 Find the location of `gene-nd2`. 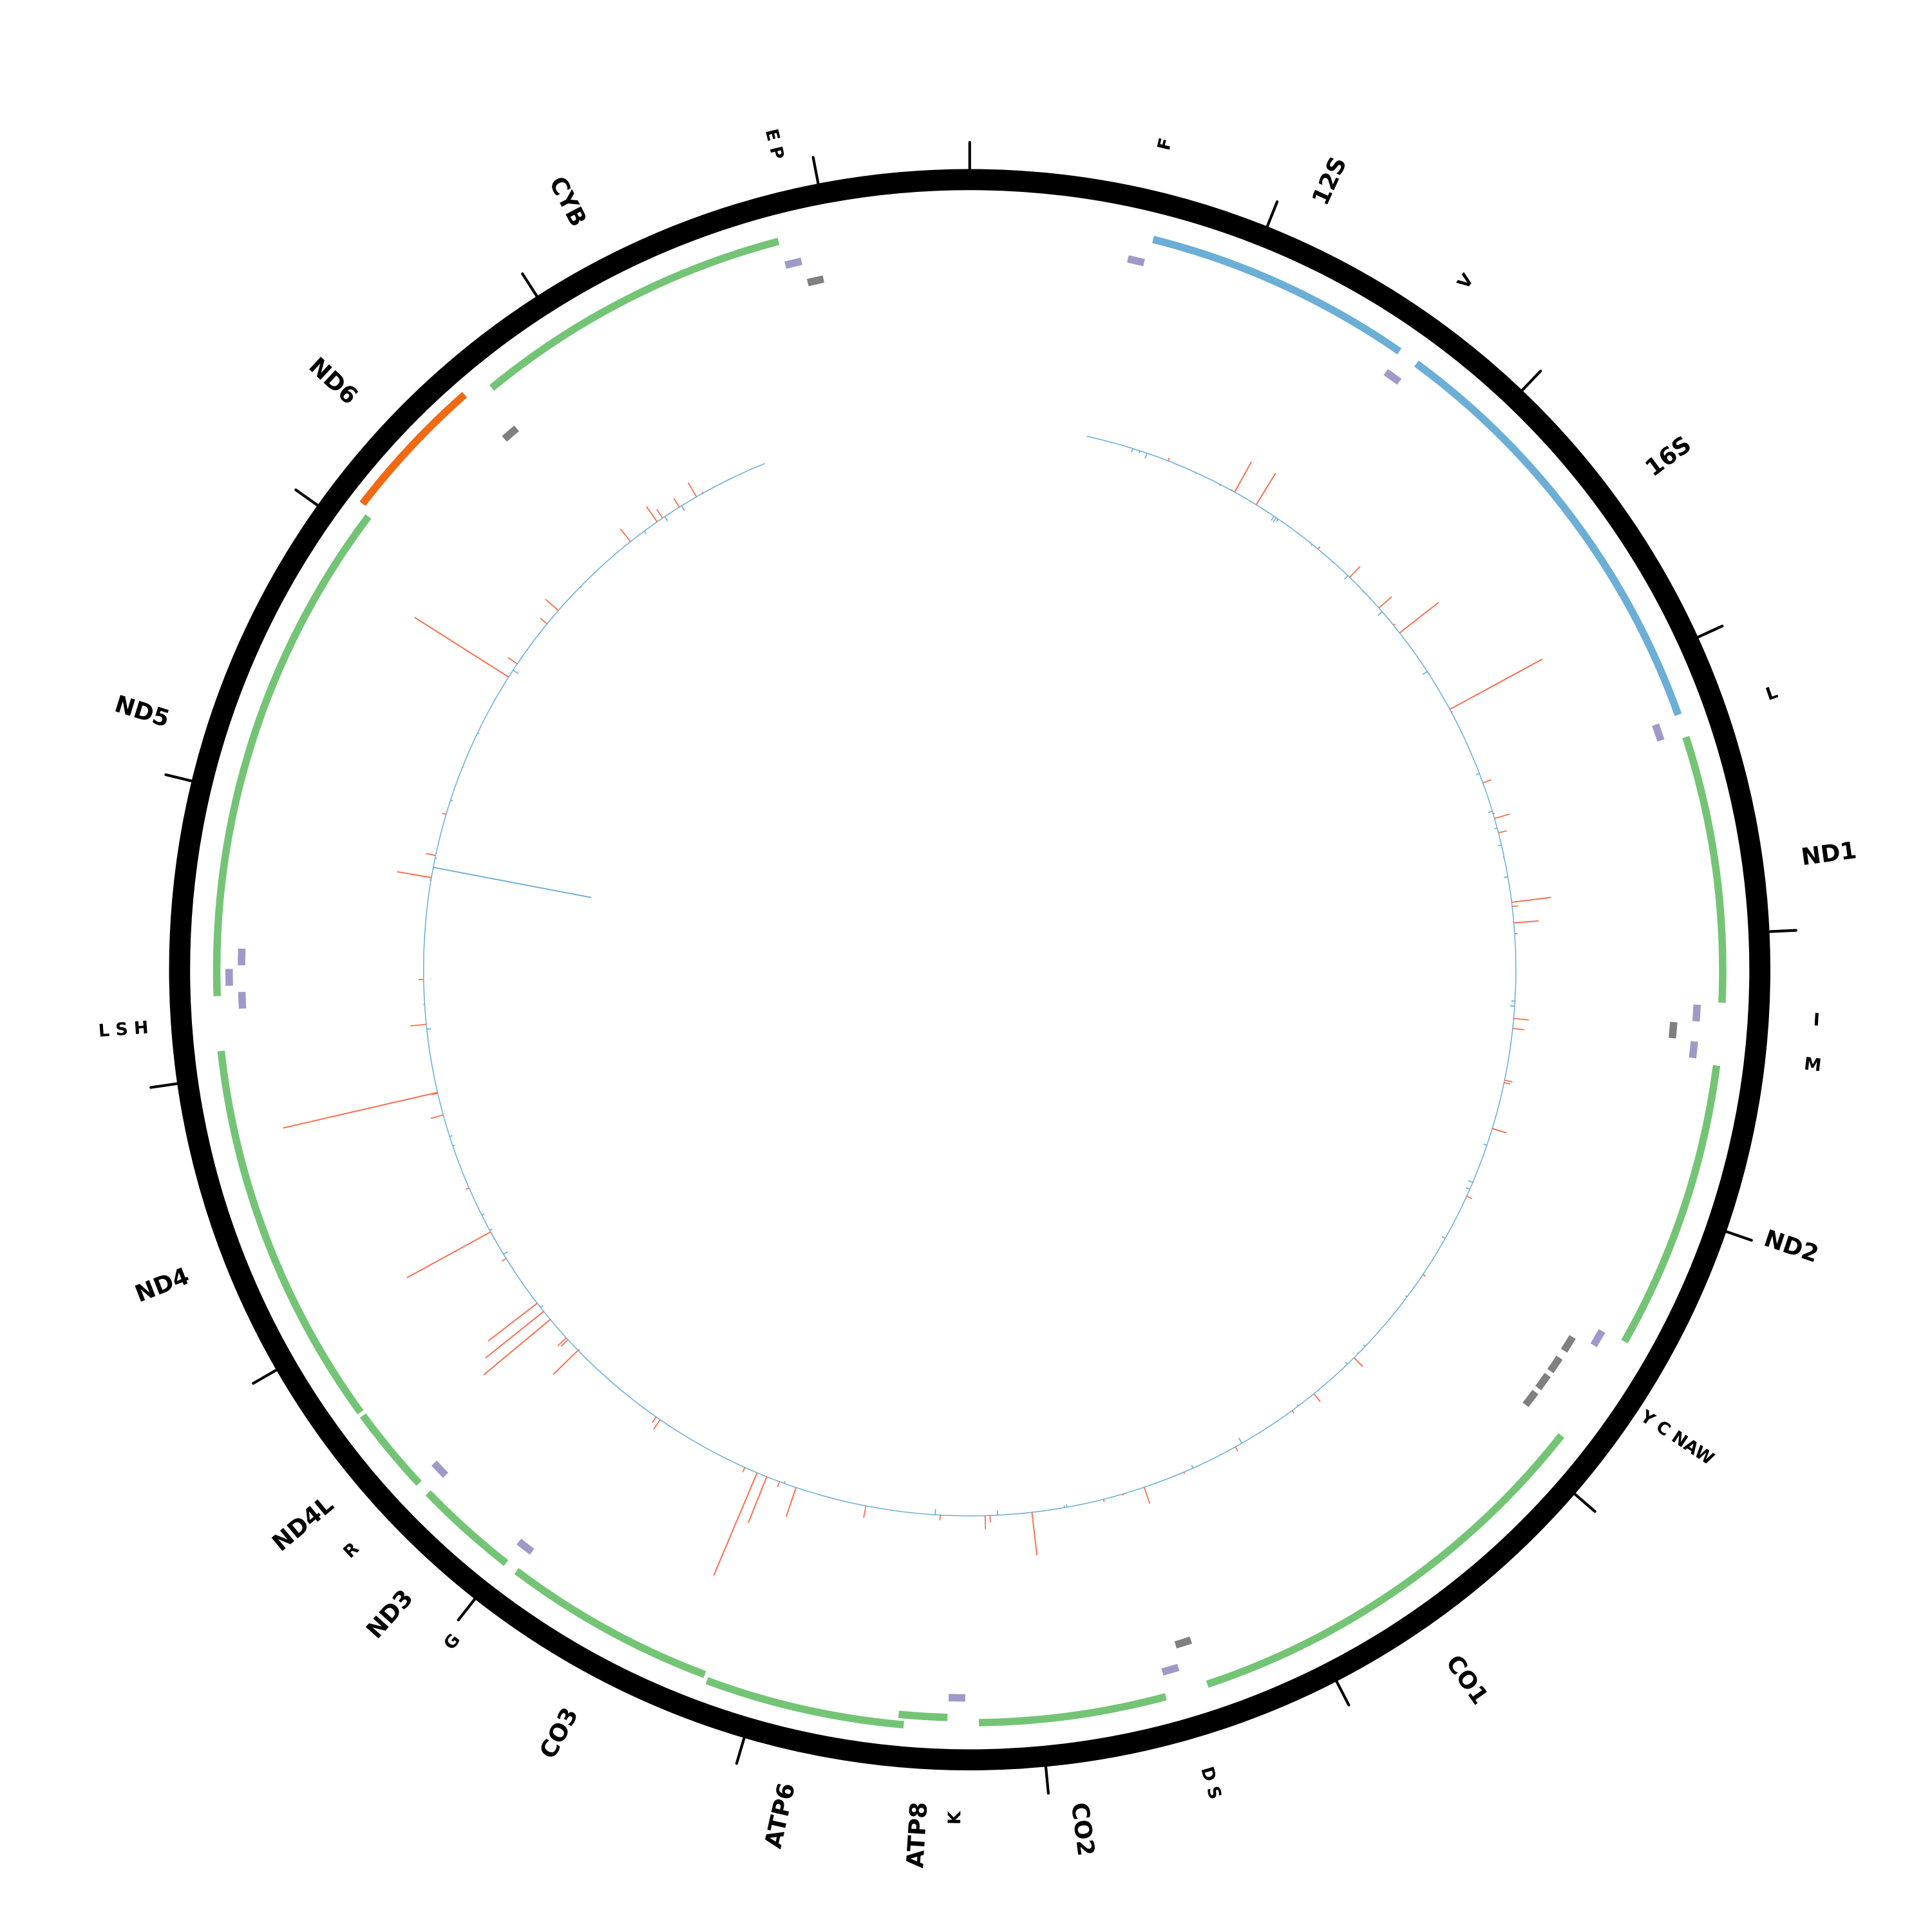

gene-nd2 is located at coordinates (1671, 1204).